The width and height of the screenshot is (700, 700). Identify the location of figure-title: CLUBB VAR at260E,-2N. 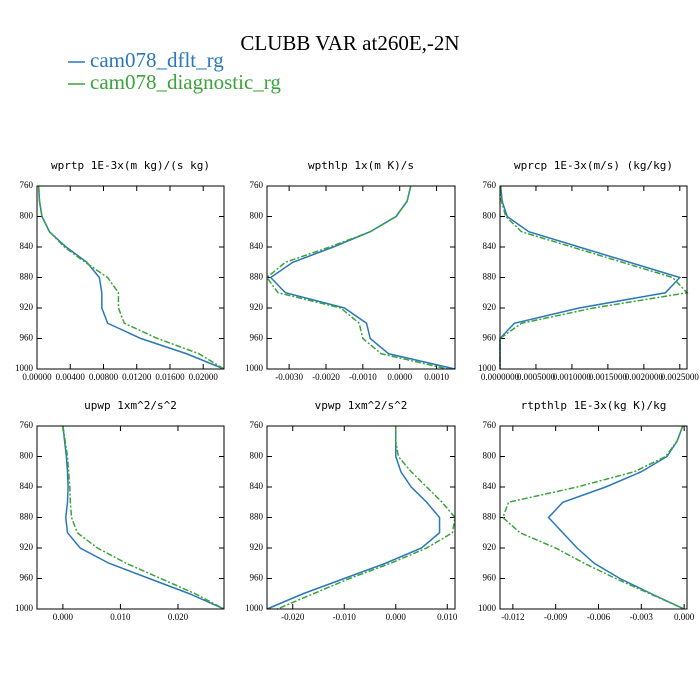
(349, 43).